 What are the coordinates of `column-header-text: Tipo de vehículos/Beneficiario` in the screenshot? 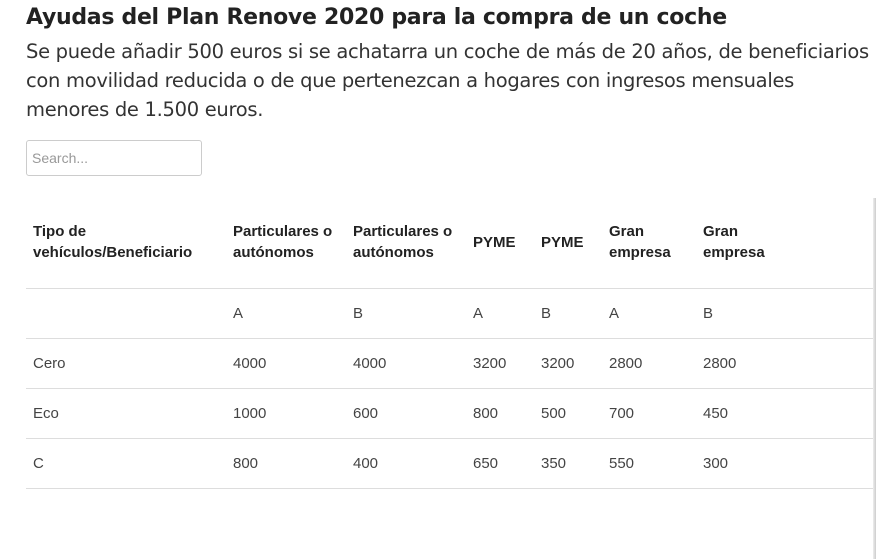 It's located at (113, 242).